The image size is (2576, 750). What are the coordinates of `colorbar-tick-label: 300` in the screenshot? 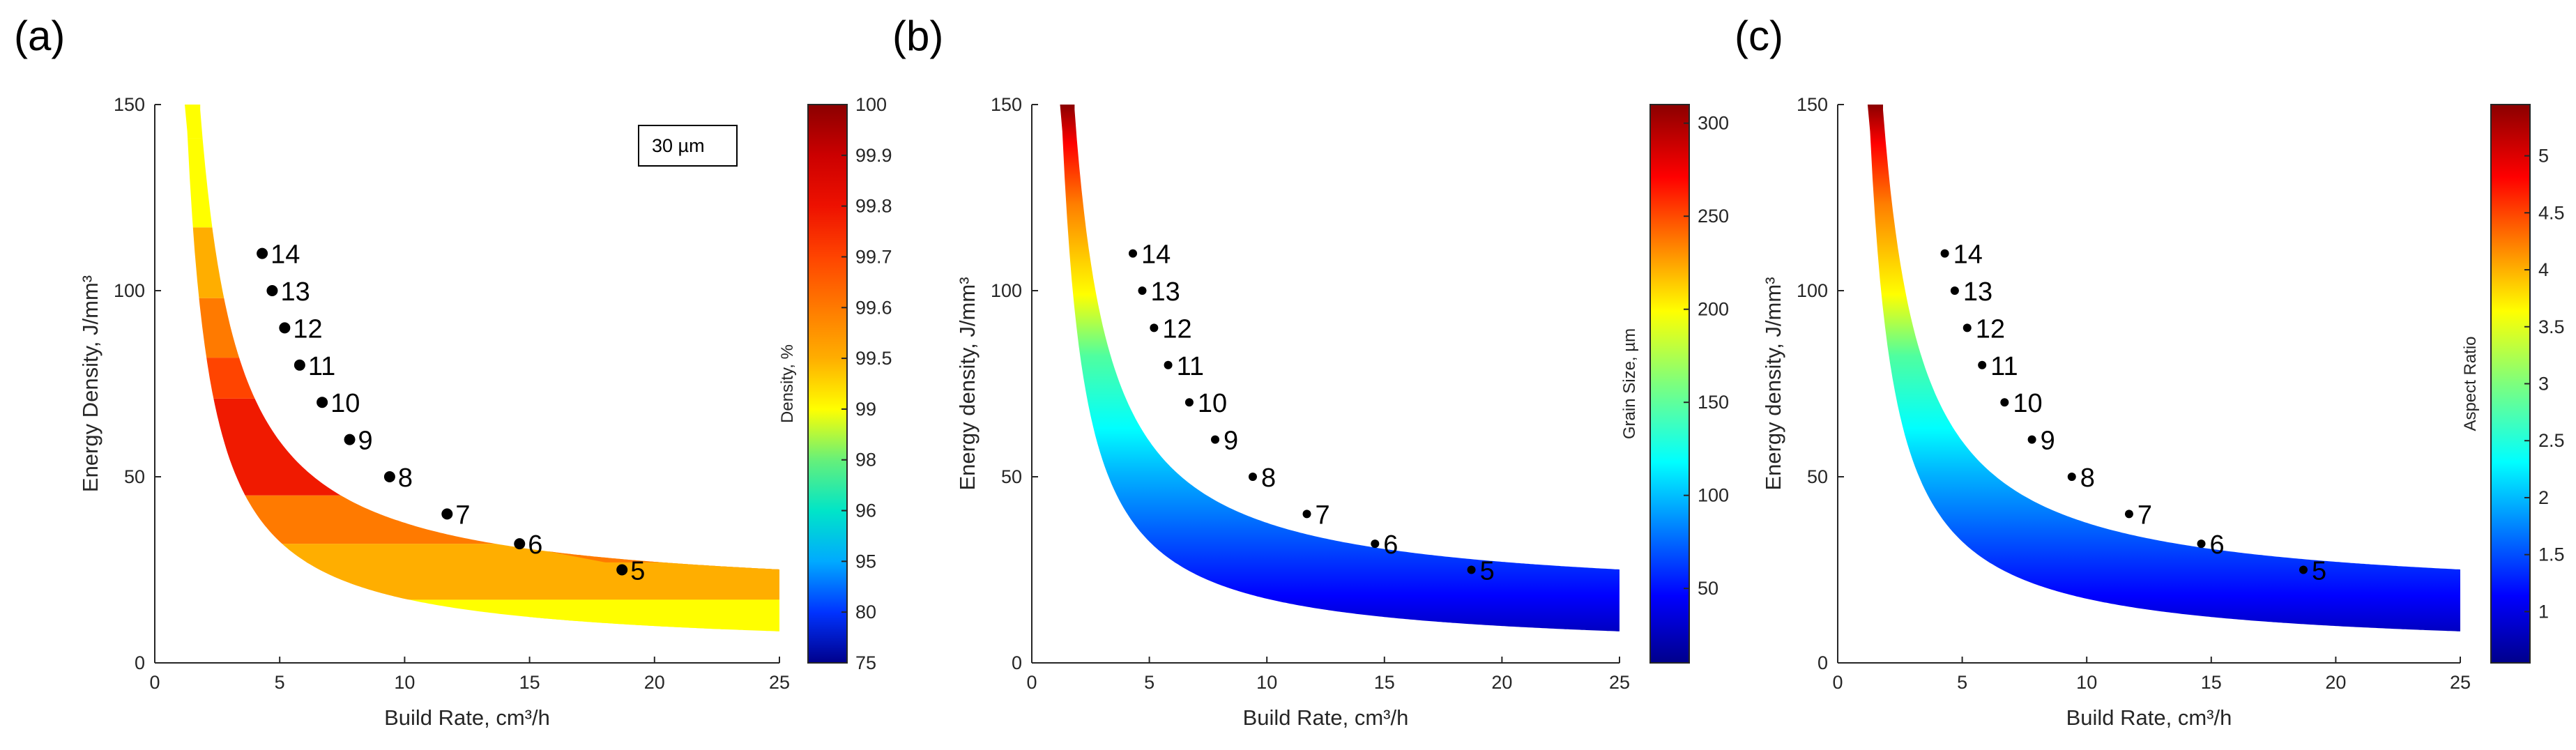 It's located at (1714, 124).